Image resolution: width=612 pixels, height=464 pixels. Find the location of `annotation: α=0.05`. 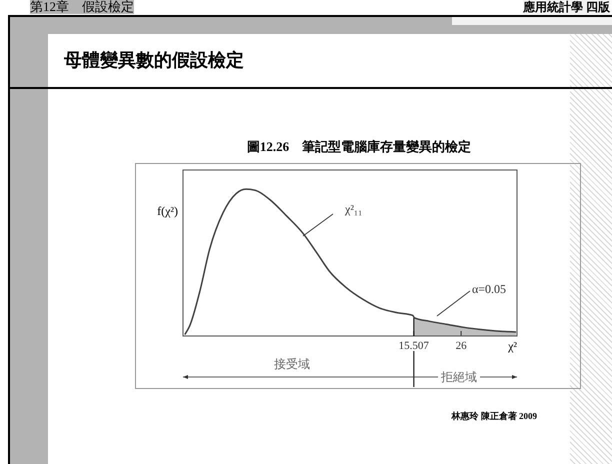

annotation: α=0.05 is located at coordinates (489, 289).